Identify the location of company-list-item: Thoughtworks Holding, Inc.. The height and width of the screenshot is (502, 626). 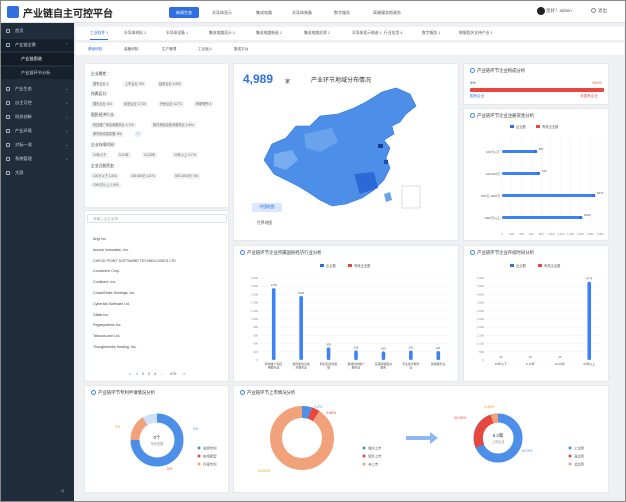
(115, 347).